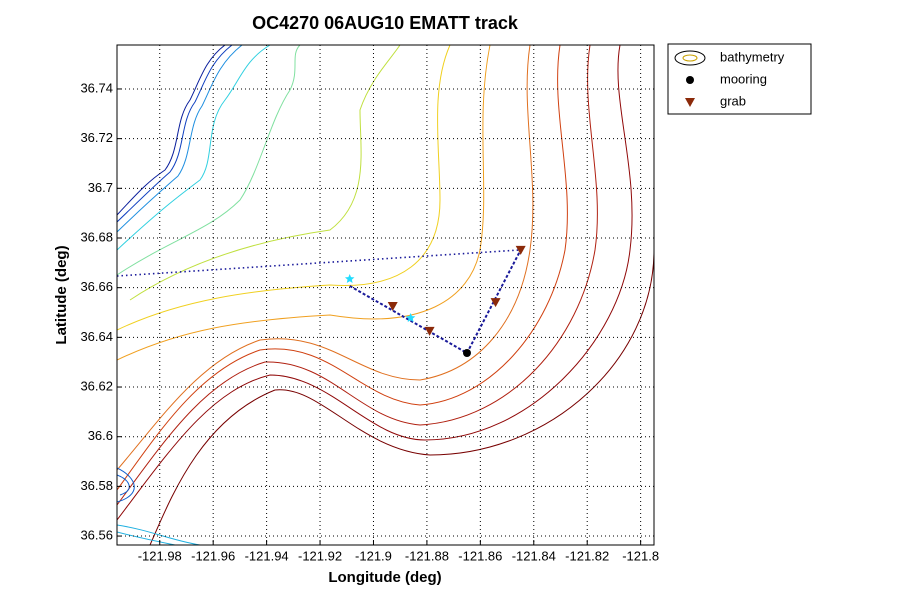 This screenshot has height=612, width=899. Describe the element at coordinates (480, 555) in the screenshot. I see `x-tick-label: -121.86` at that location.